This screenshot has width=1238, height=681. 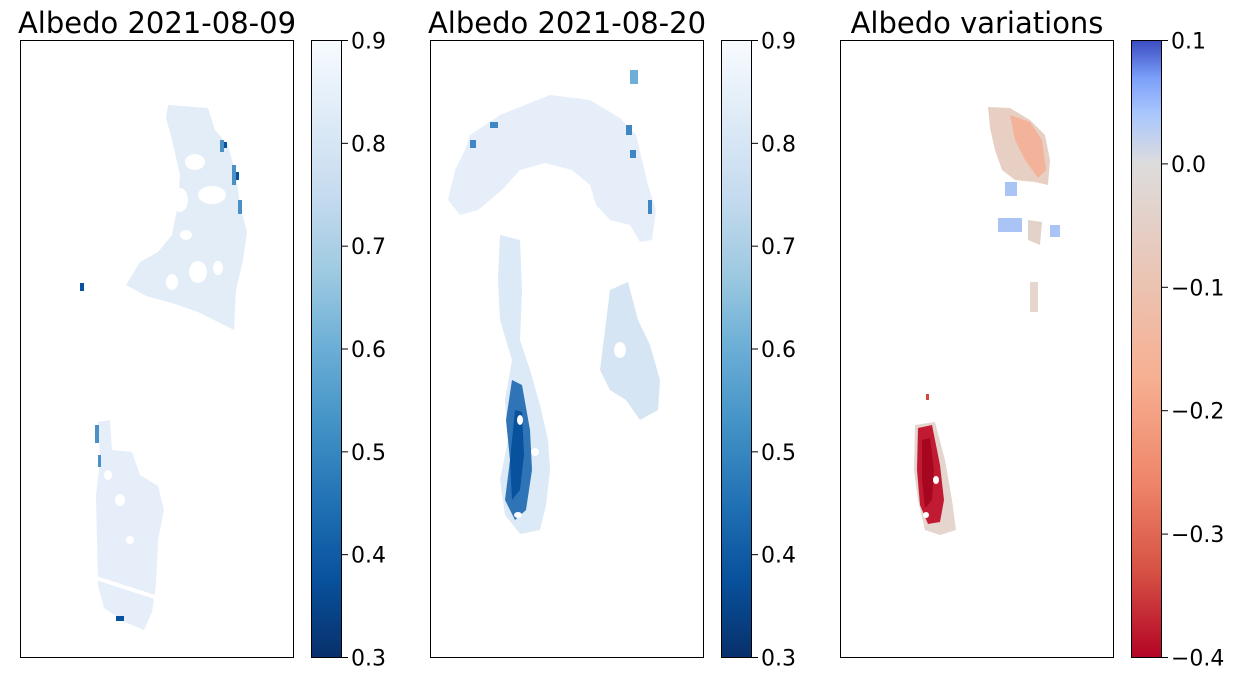 I want to click on colorbar-tick-label: −0.3, so click(x=1197, y=535).